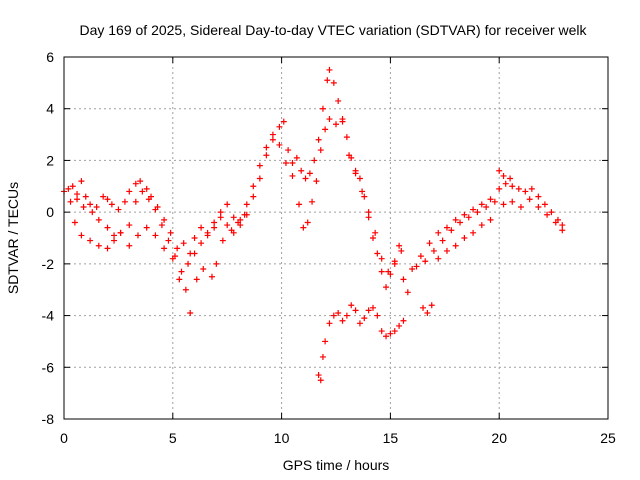 This screenshot has width=640, height=480. I want to click on y-tick-label: -6, so click(48, 367).